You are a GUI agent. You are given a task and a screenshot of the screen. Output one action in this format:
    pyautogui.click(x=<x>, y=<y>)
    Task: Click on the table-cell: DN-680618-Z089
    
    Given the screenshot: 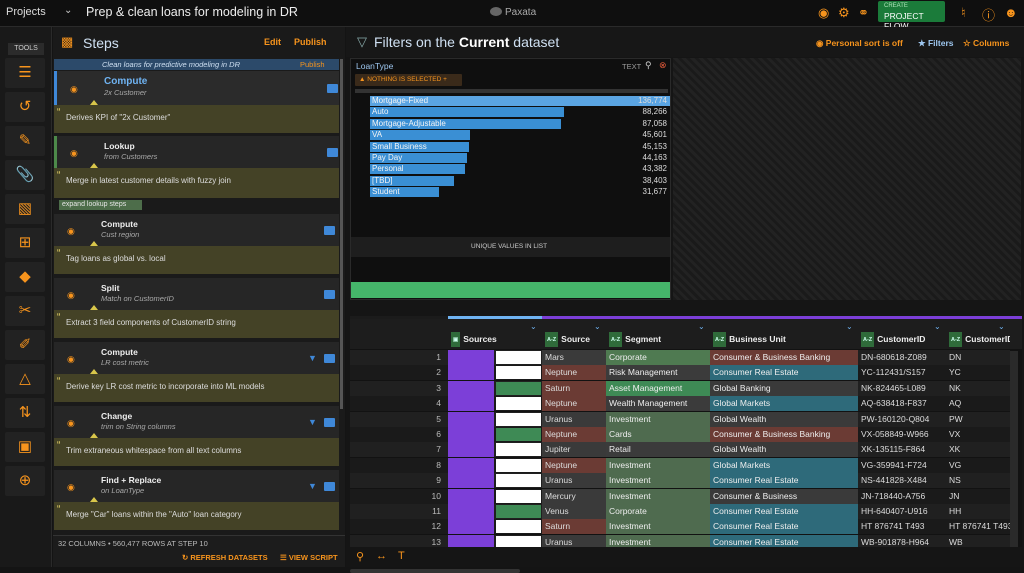 What is the action you would take?
    pyautogui.click(x=894, y=357)
    